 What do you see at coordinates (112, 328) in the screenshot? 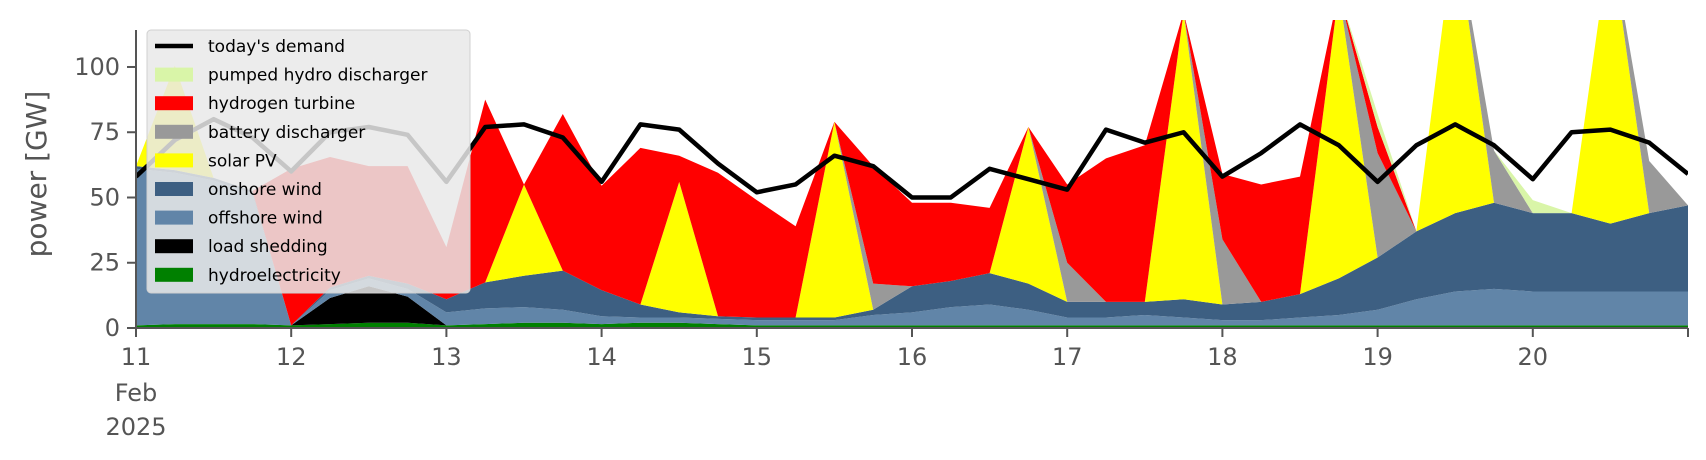
I see `y-tick-label: 0` at bounding box center [112, 328].